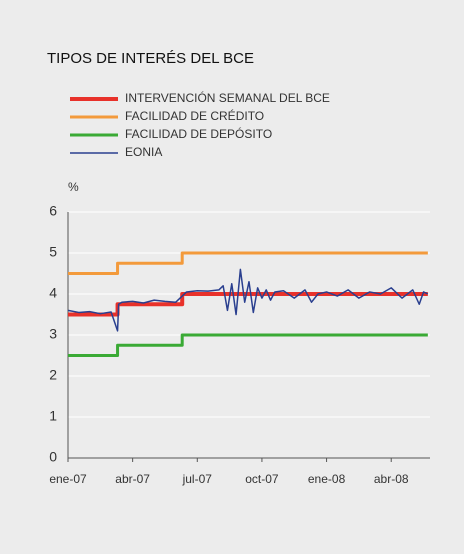 The image size is (464, 554). What do you see at coordinates (197, 479) in the screenshot?
I see `x-tick-label: jul-07` at bounding box center [197, 479].